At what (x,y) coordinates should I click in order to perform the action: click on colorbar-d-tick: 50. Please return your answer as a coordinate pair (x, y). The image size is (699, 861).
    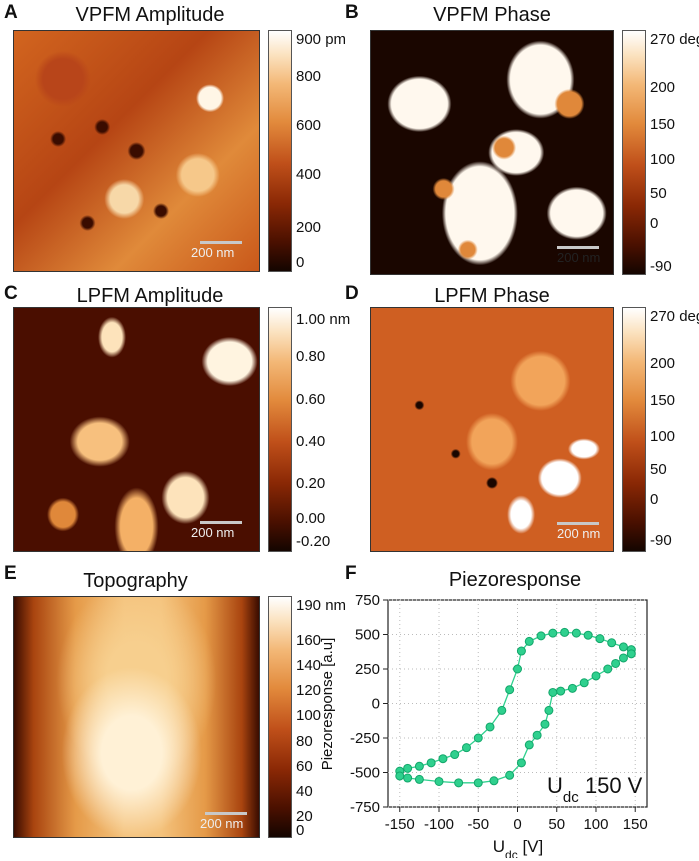
    Looking at the image, I should click on (658, 469).